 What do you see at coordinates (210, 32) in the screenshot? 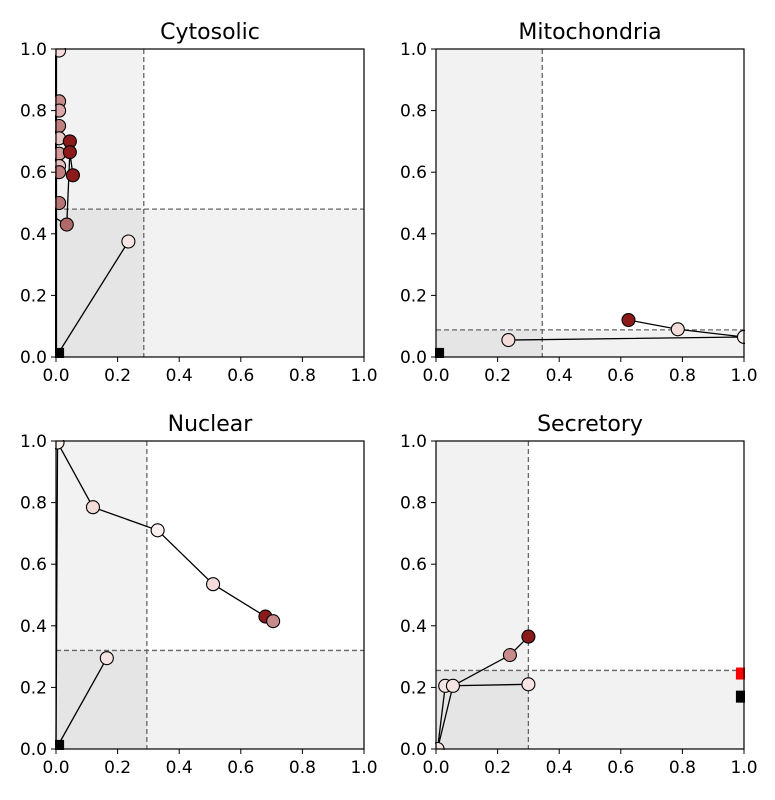
I see `cytosolic-title: Cytosolic` at bounding box center [210, 32].